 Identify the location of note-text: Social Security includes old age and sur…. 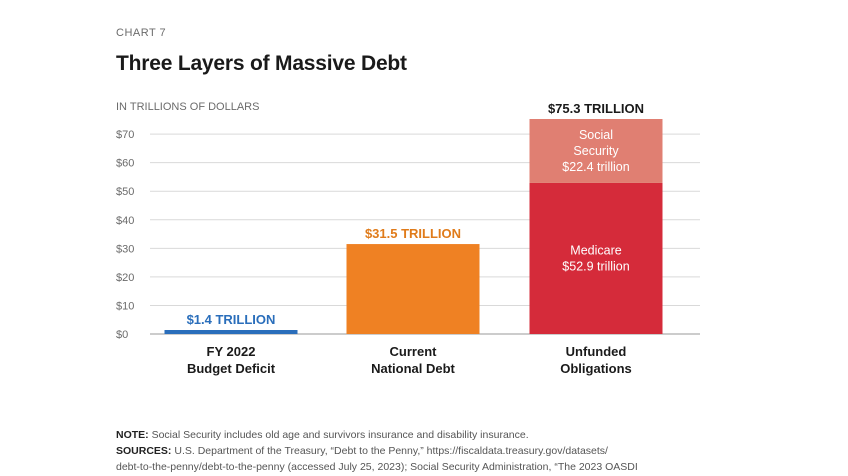
(338, 435).